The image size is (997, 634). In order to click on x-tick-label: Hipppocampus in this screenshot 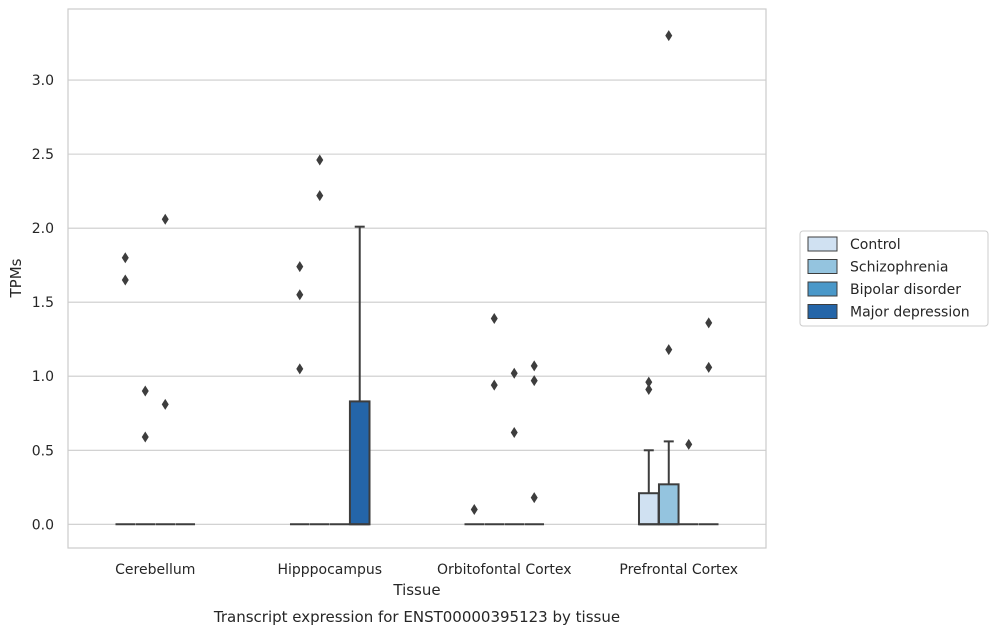, I will do `click(329, 570)`.